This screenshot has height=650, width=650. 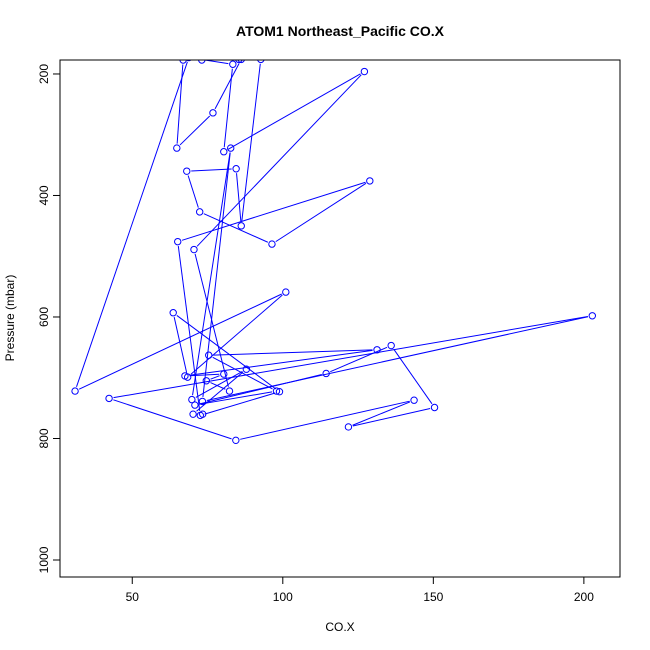 What do you see at coordinates (44, 438) in the screenshot?
I see `y-tick-label: 800` at bounding box center [44, 438].